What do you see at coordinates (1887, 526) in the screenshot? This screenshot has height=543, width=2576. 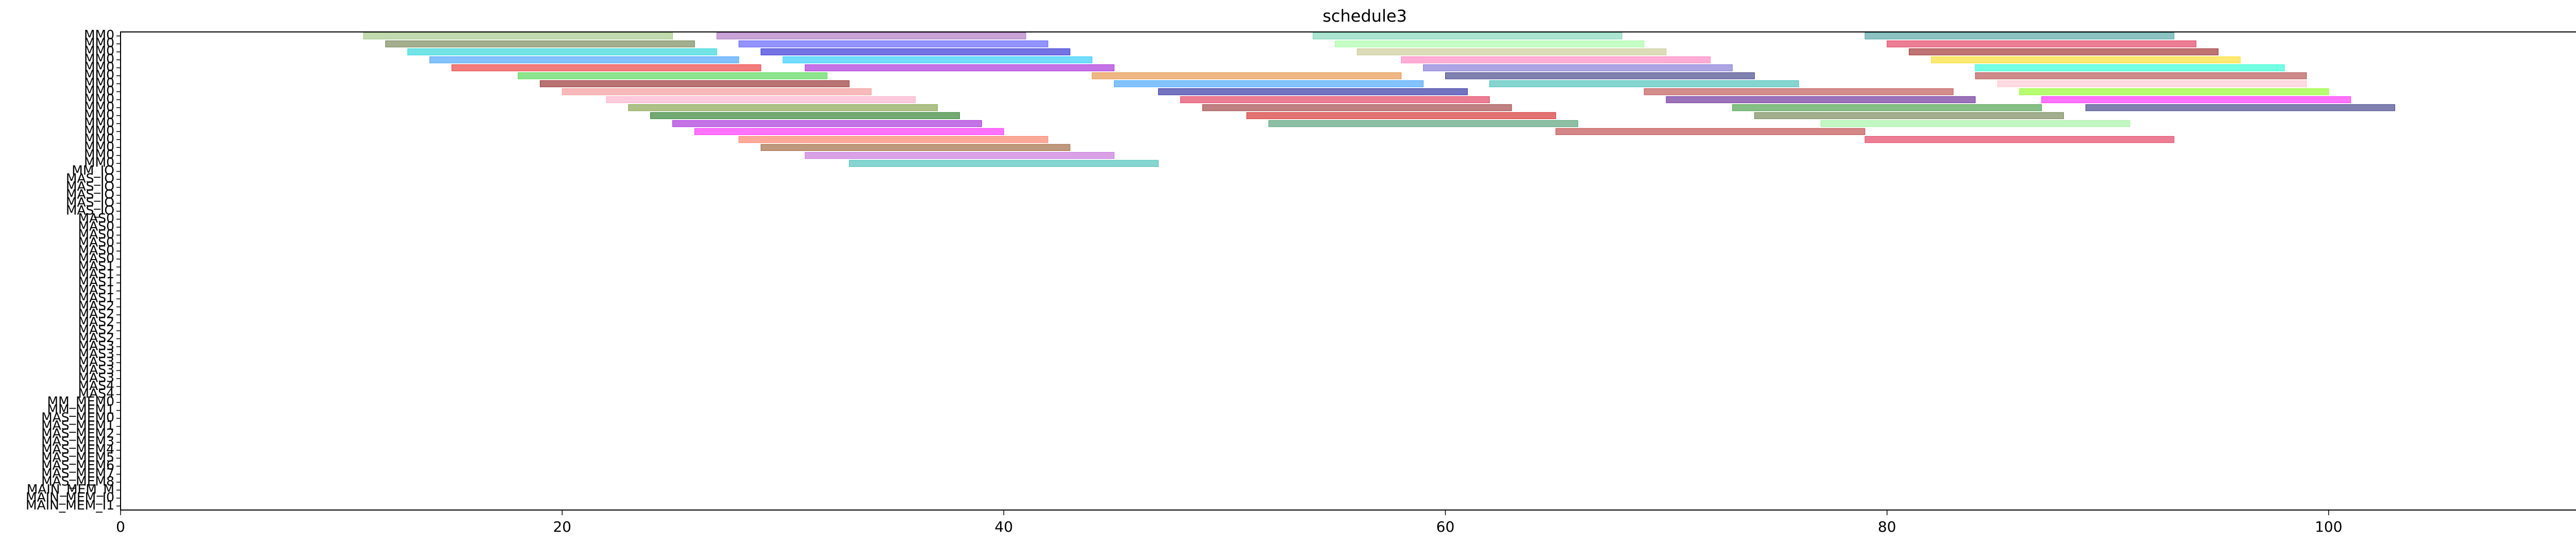 I see `x-tick-label: 80` at bounding box center [1887, 526].